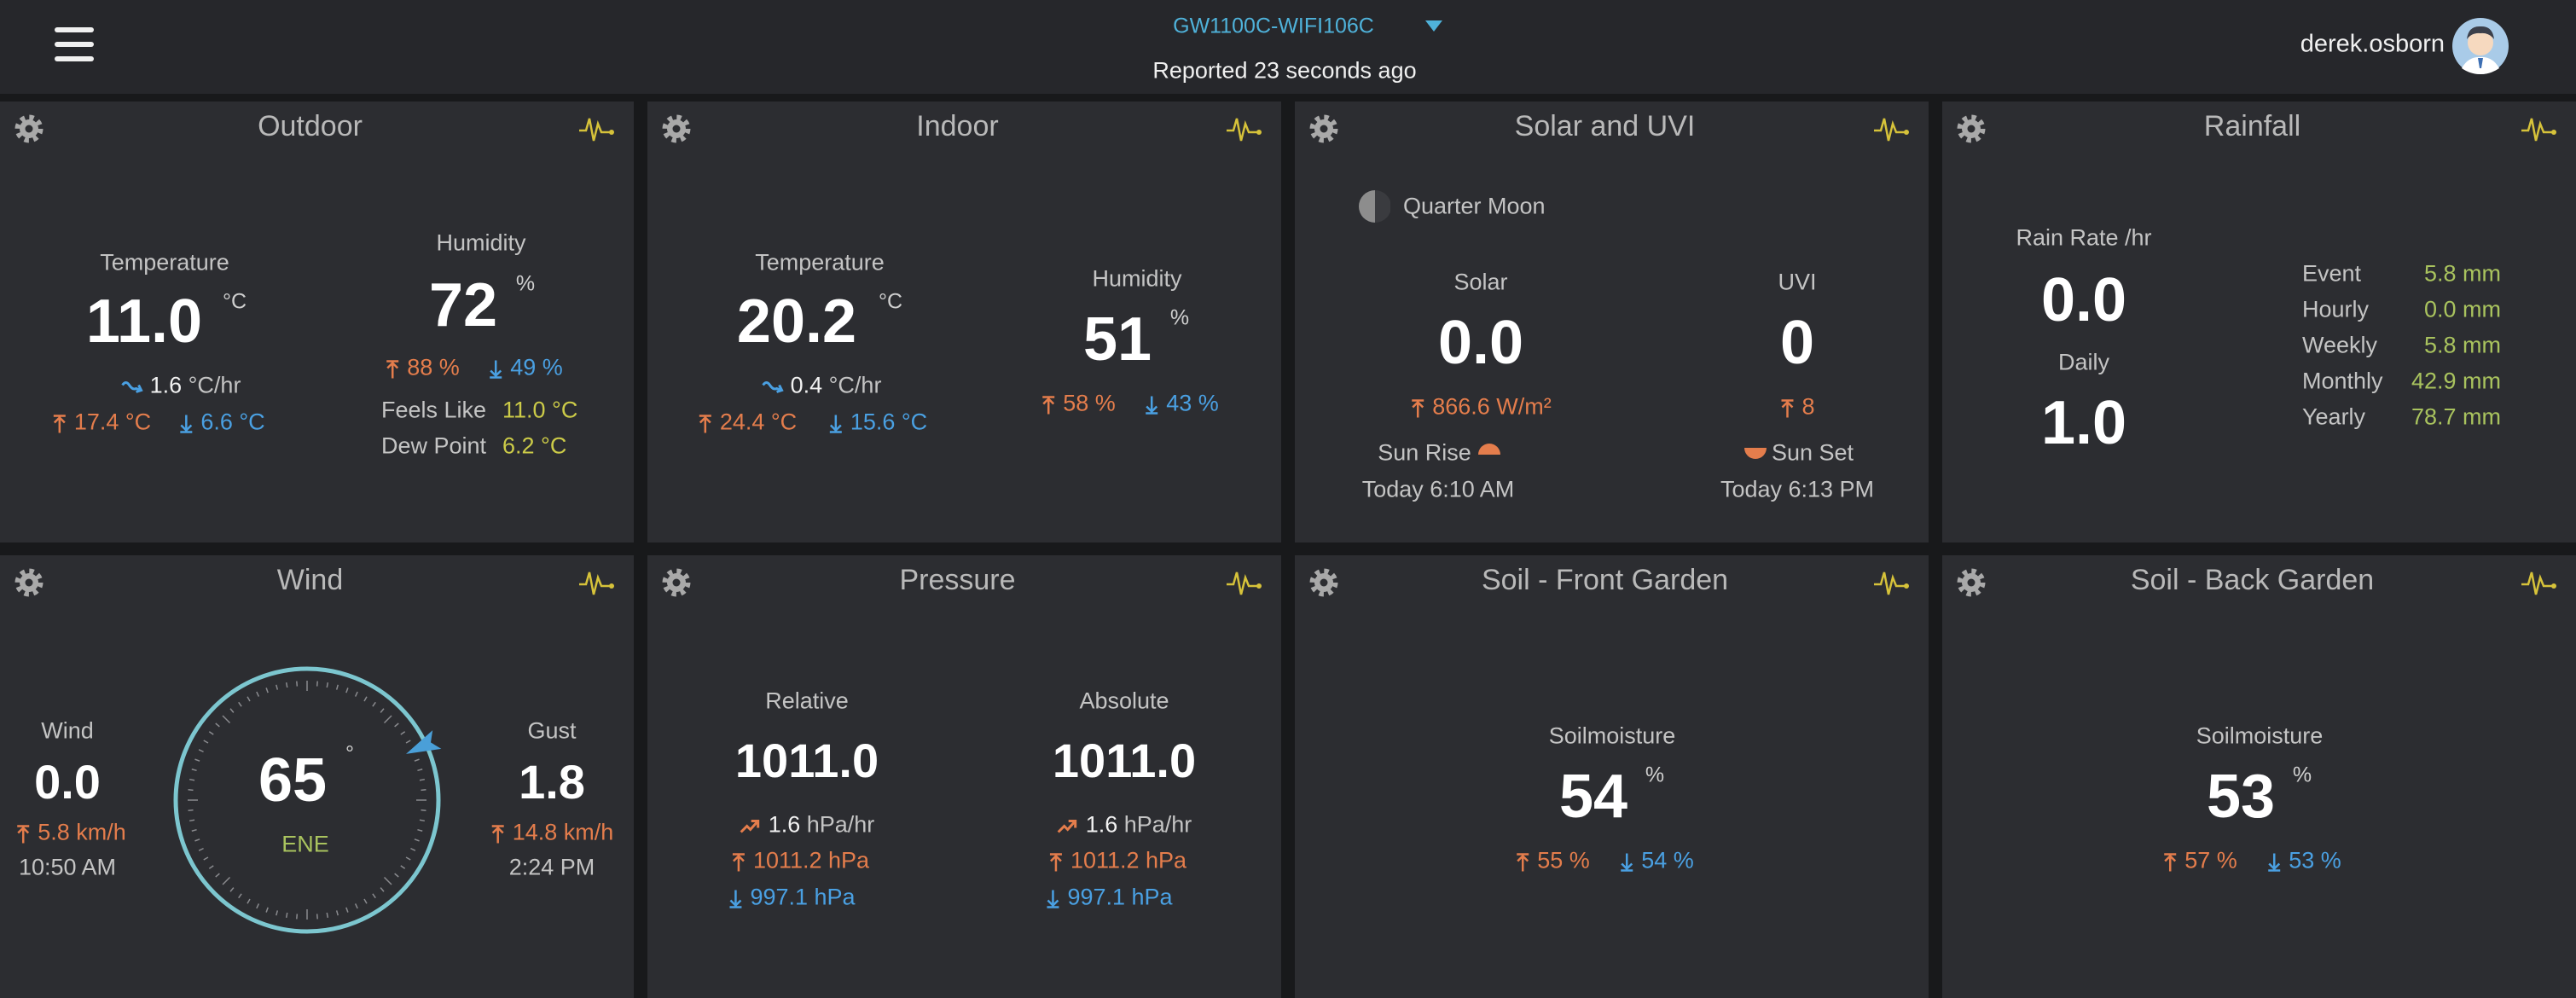  What do you see at coordinates (2342, 381) in the screenshot?
I see `total-label: Monthly` at bounding box center [2342, 381].